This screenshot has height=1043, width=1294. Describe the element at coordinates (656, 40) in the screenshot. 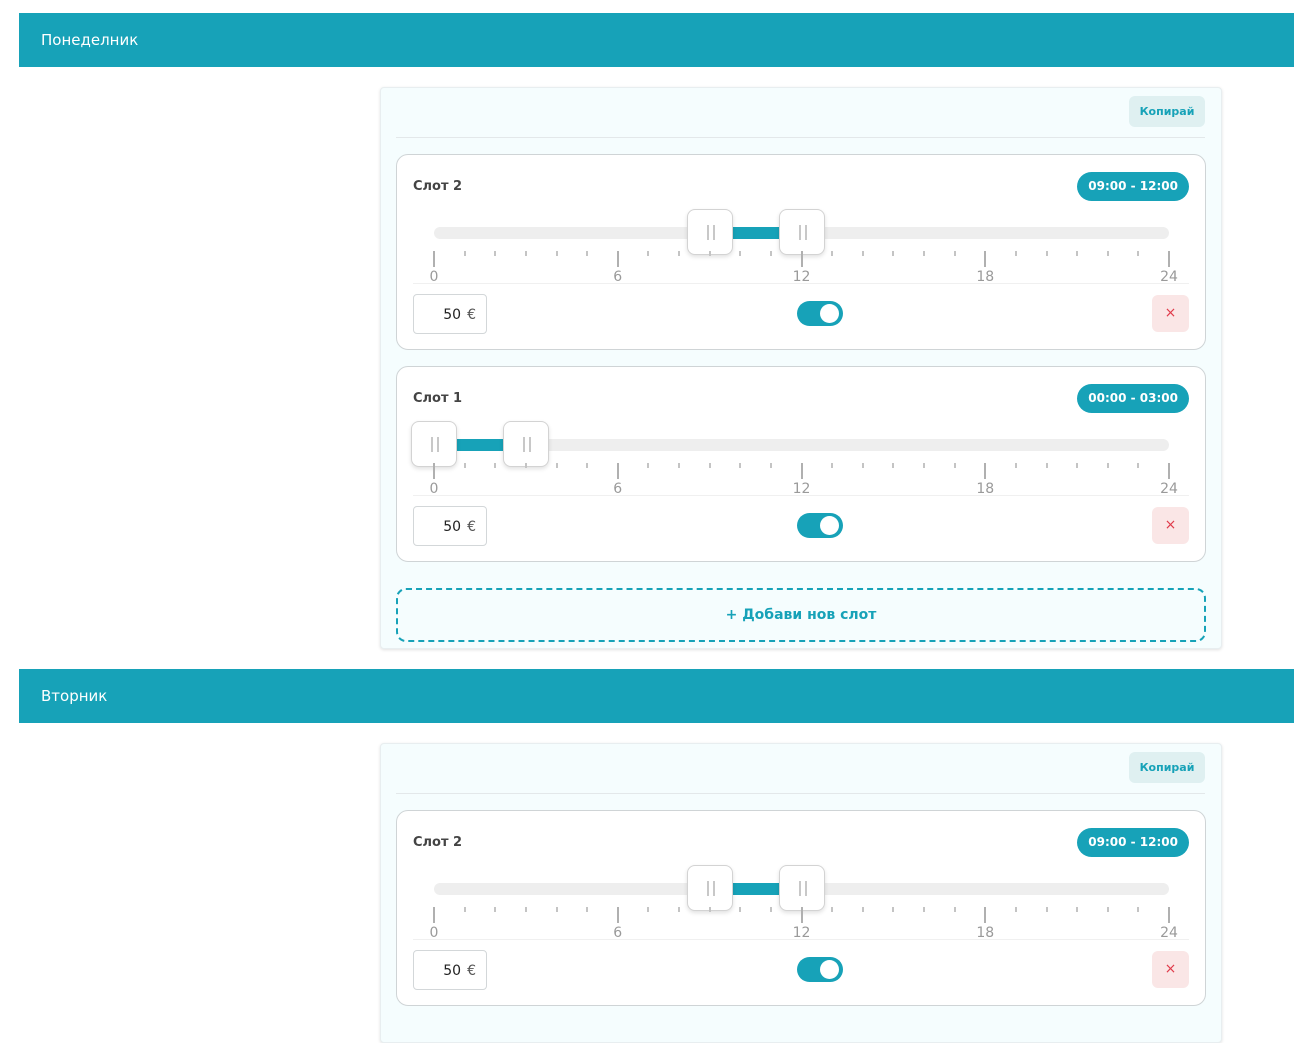

I see `day-header: Понеделник` at that location.